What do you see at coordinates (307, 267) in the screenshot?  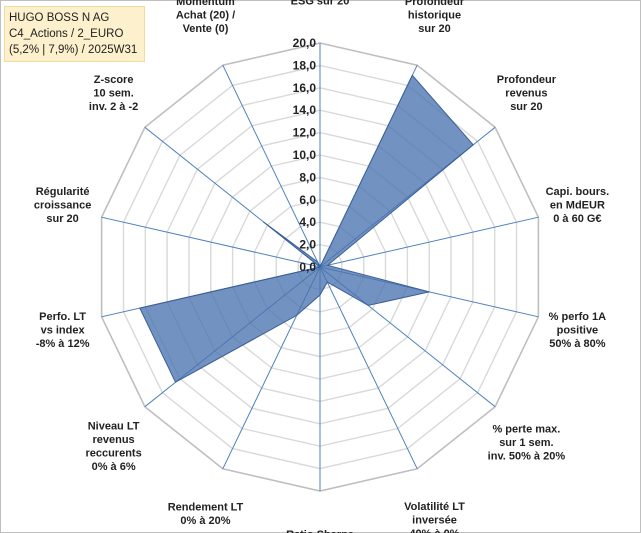 I see `tick-label: 0,0` at bounding box center [307, 267].